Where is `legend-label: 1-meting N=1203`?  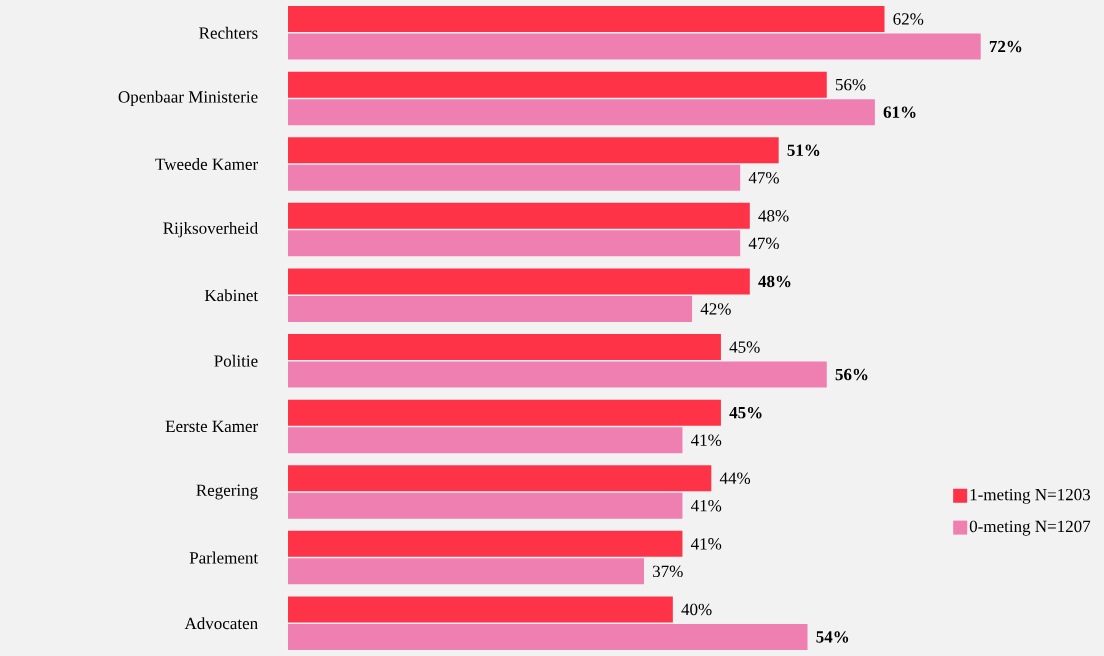
legend-label: 1-meting N=1203 is located at coordinates (1030, 496).